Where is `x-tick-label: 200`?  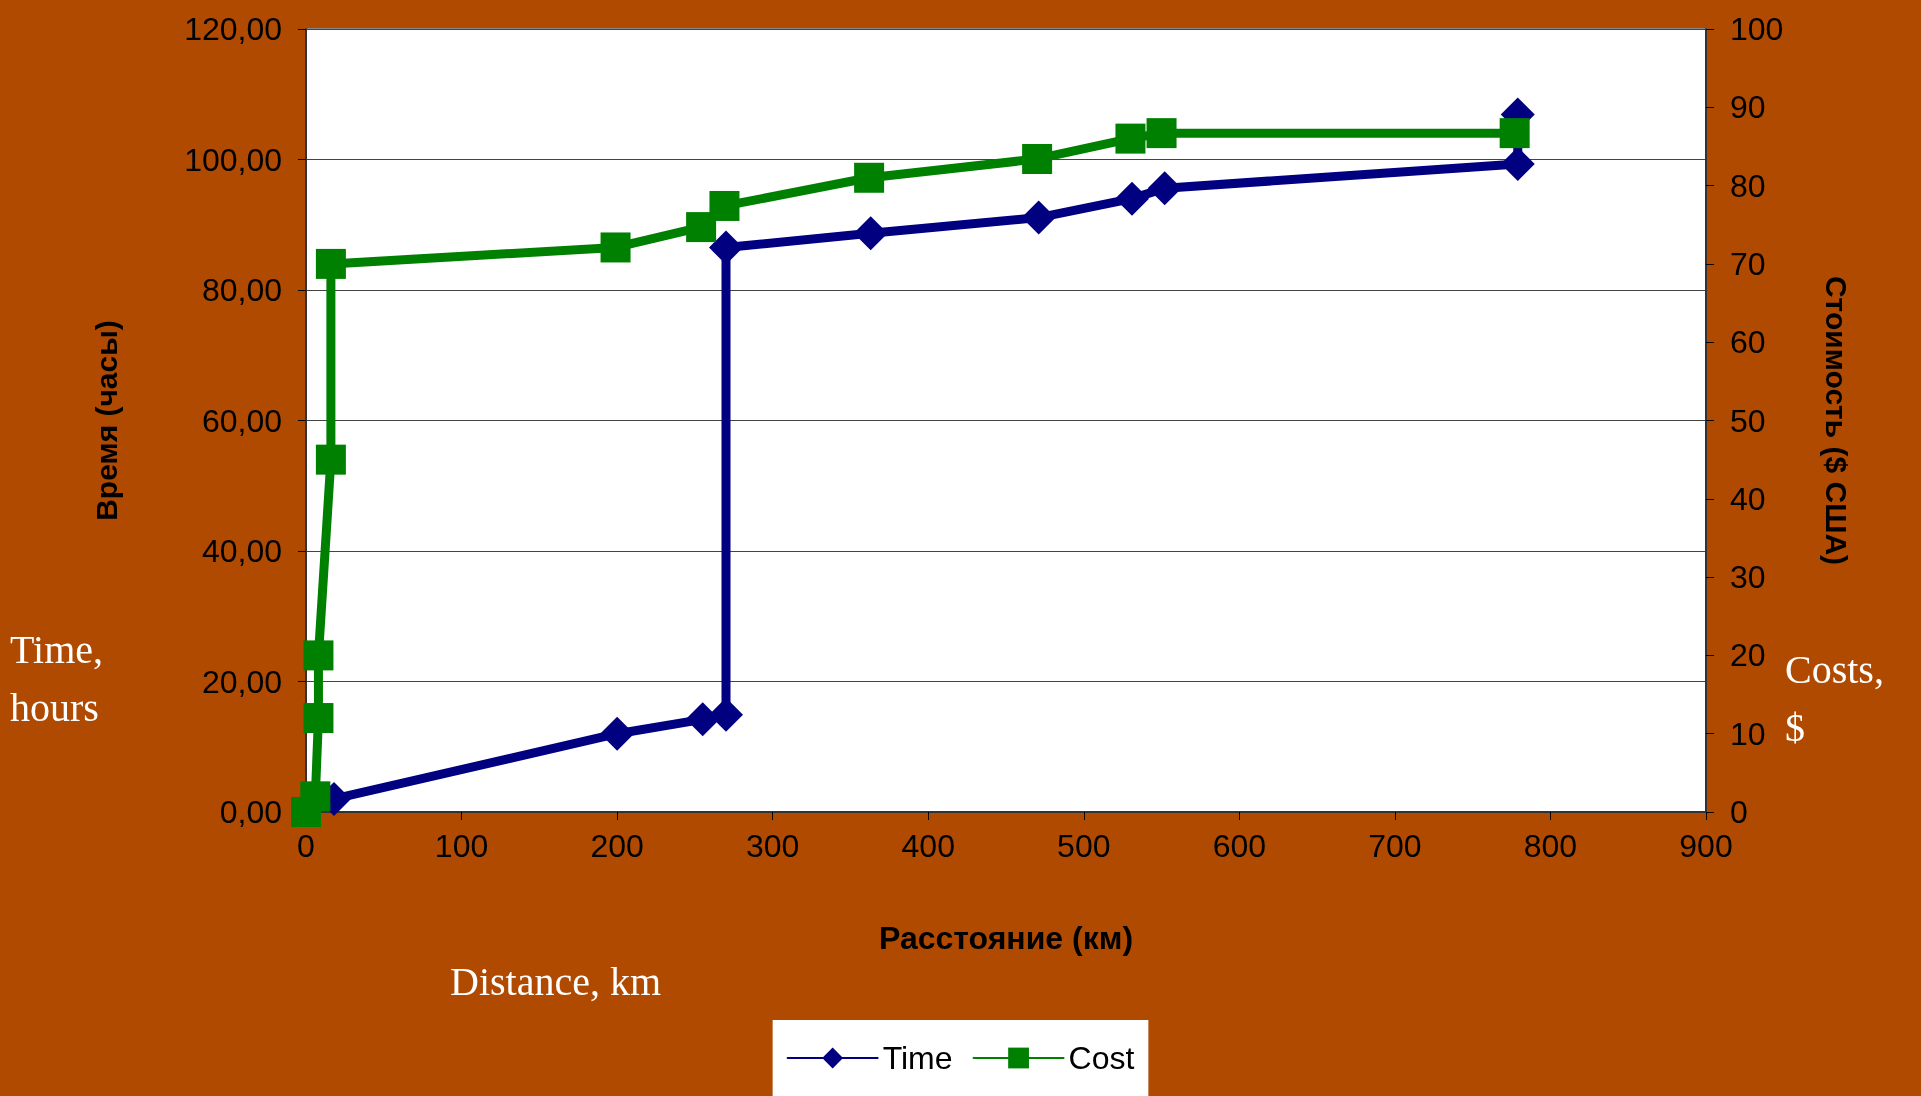 x-tick-label: 200 is located at coordinates (617, 846).